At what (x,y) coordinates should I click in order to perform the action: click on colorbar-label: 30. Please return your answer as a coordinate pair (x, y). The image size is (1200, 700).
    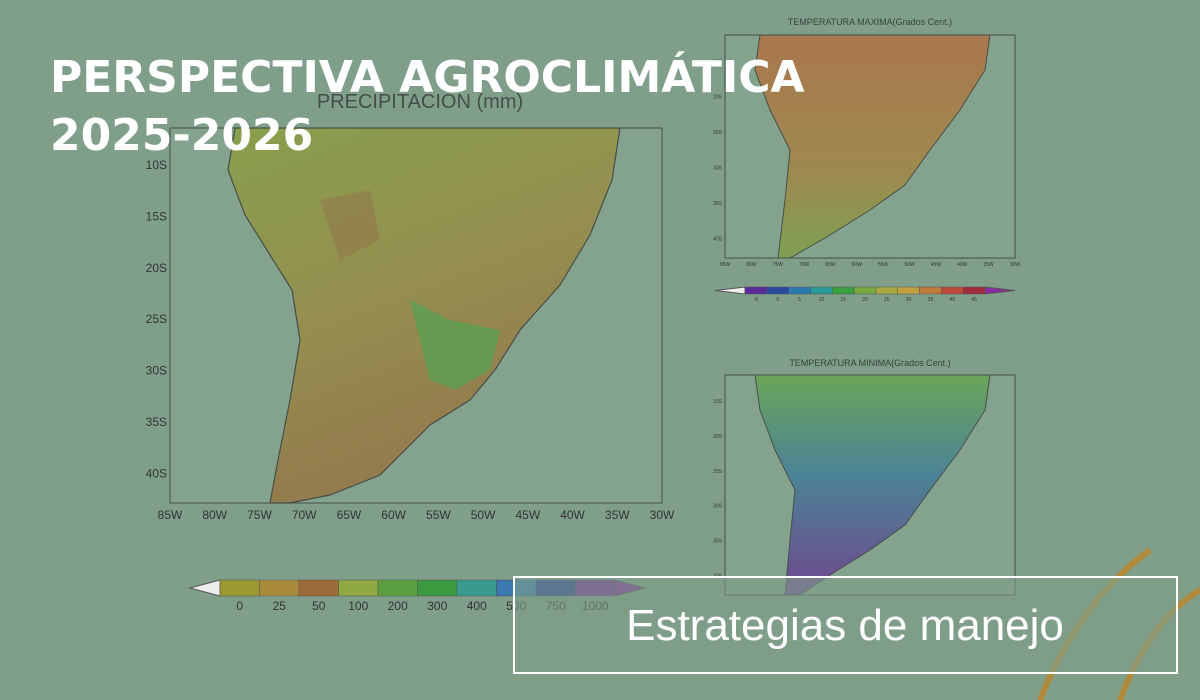
    Looking at the image, I should click on (909, 300).